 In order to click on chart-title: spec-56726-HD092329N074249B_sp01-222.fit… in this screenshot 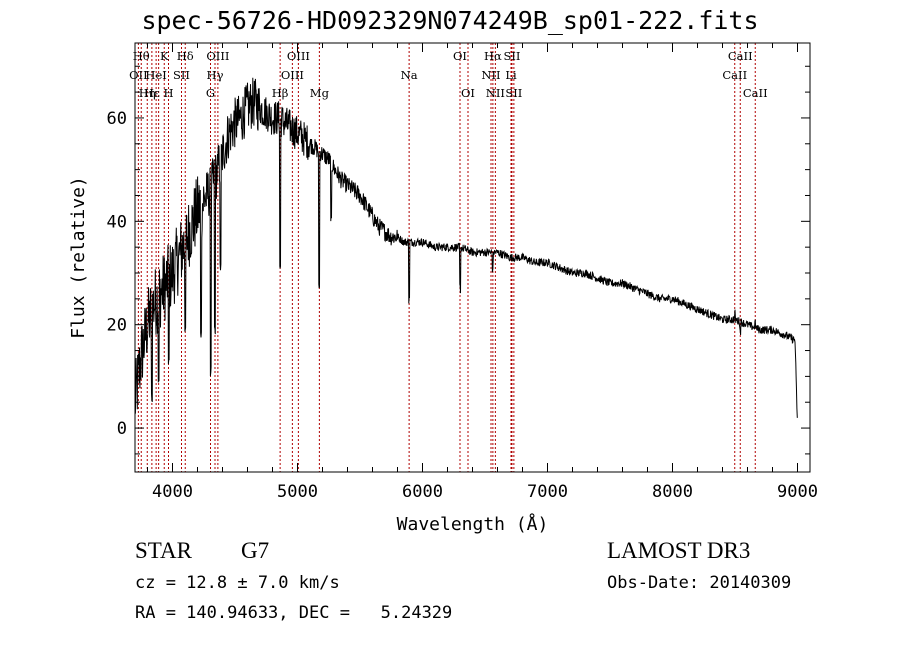, I will do `click(450, 20)`.